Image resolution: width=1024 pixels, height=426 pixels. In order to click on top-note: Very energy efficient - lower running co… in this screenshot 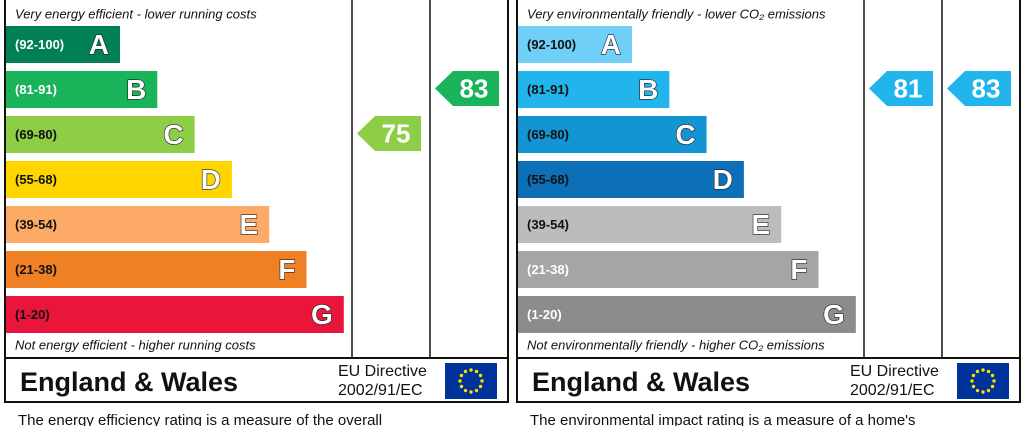, I will do `click(136, 13)`.